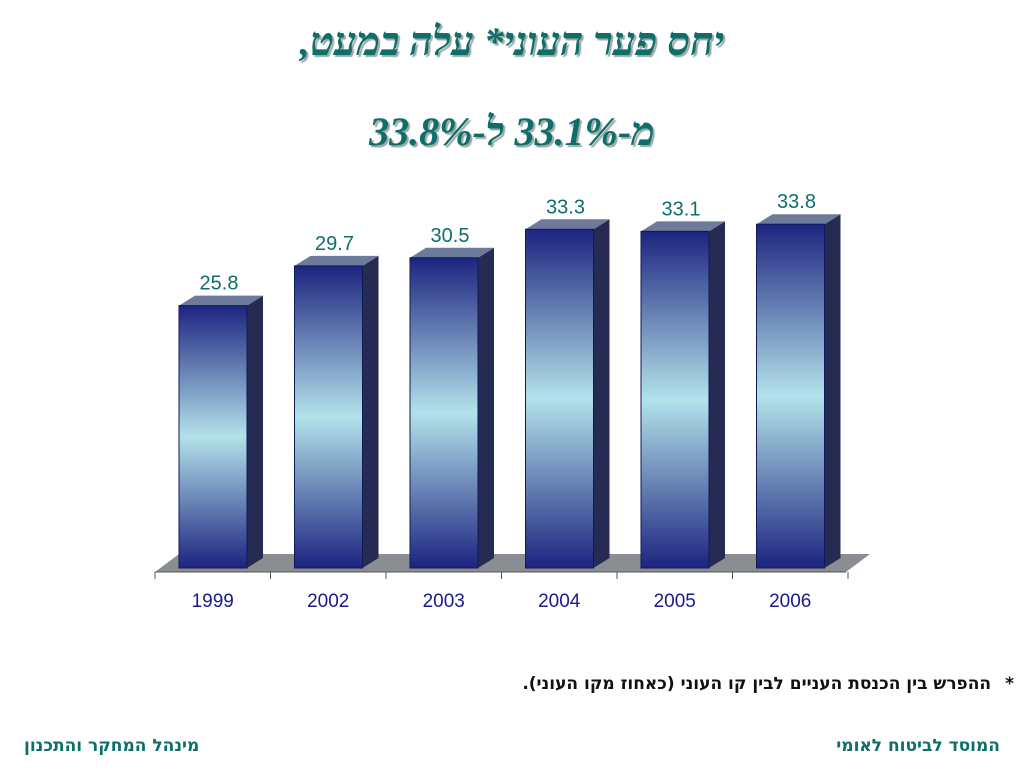 Image resolution: width=1024 pixels, height=768 pixels. Describe the element at coordinates (213, 601) in the screenshot. I see `x-tick-label-1999: 1999` at that location.